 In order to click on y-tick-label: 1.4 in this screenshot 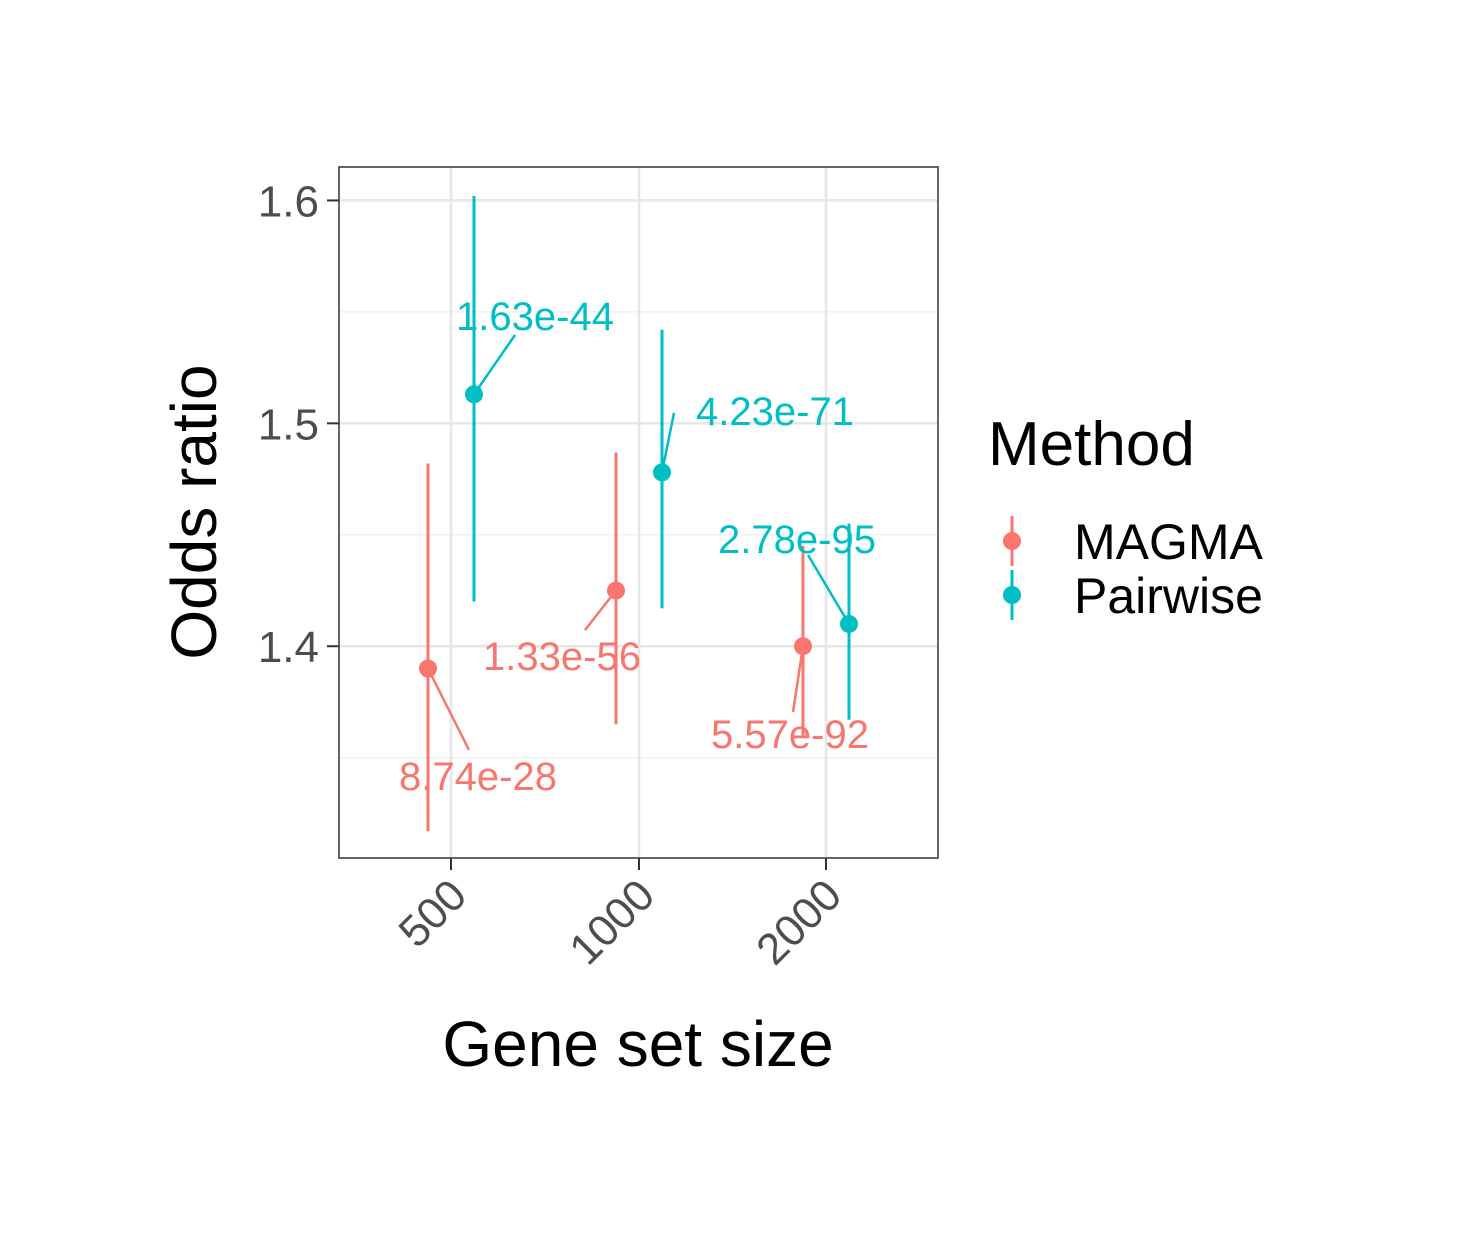, I will do `click(288, 647)`.